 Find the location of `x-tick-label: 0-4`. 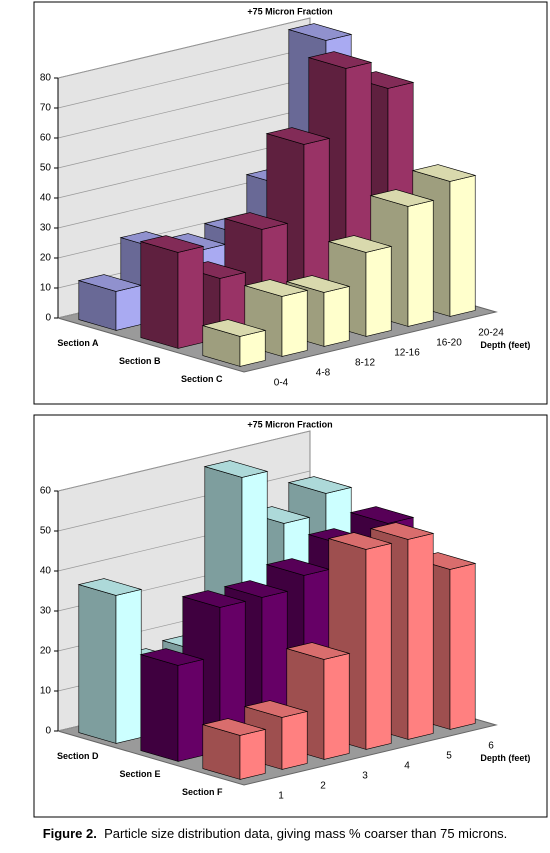

x-tick-label: 0-4 is located at coordinates (281, 383).